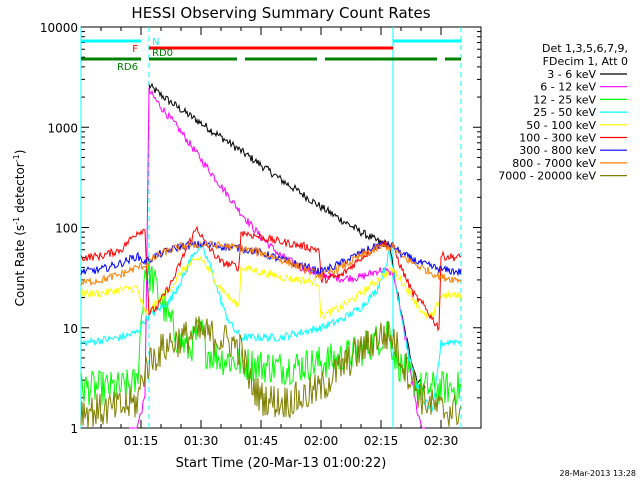  What do you see at coordinates (201, 441) in the screenshot?
I see `x-tick-label: 01:30` at bounding box center [201, 441].